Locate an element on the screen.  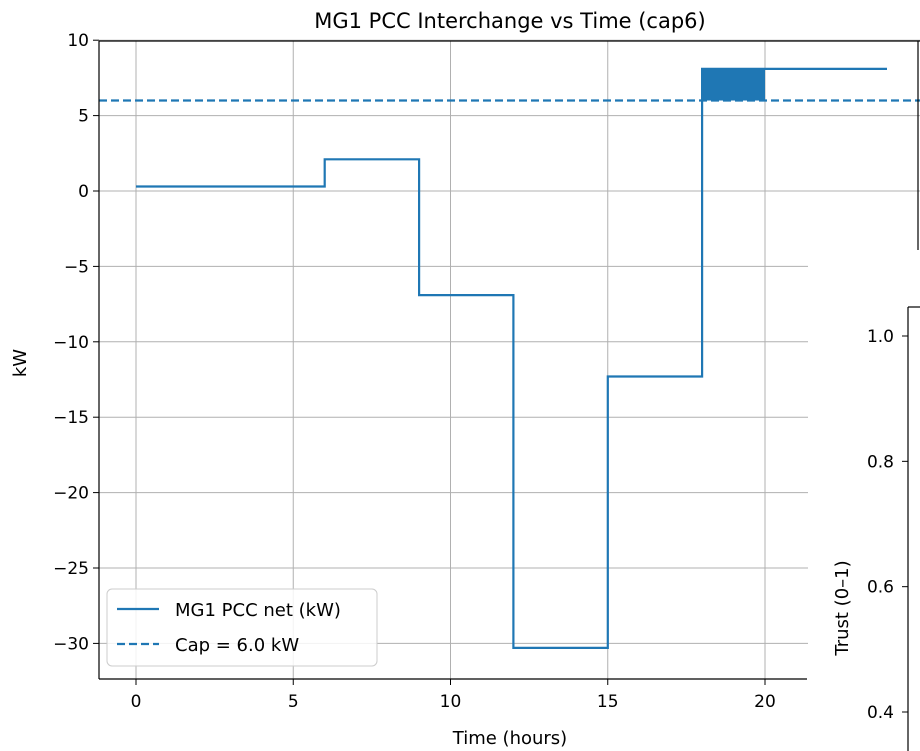
y-tick-label: −15 is located at coordinates (71, 418).